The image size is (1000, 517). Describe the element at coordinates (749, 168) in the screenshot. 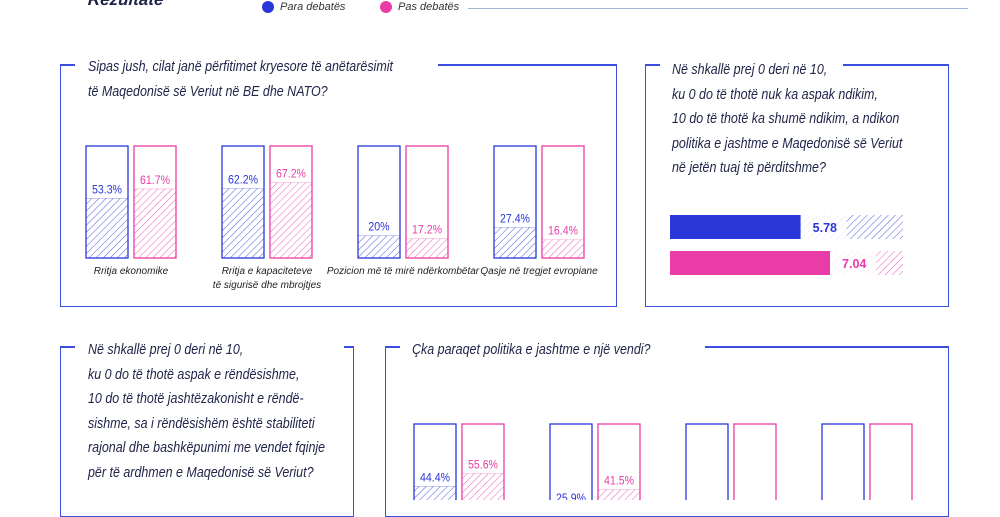

I see `question-line: në jetën tuaj të përditshme?` at that location.